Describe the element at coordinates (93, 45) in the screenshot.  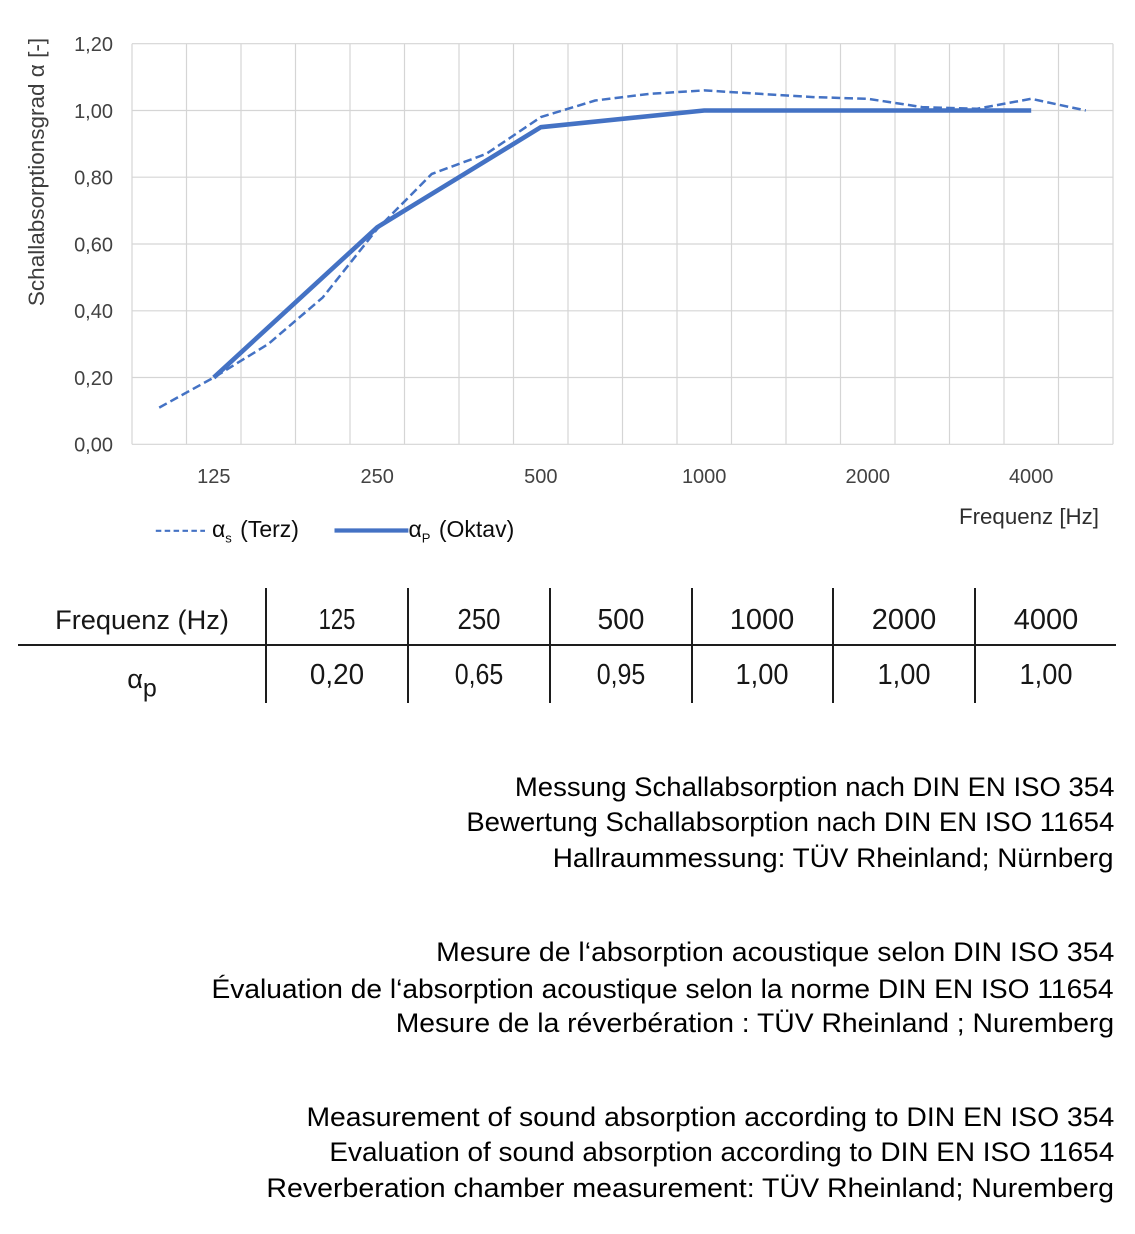
I see `svg-text: 1,20` at that location.